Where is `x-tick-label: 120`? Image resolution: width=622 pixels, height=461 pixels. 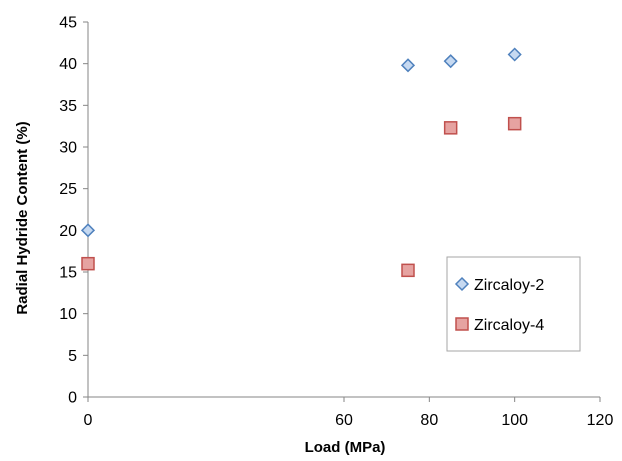
x-tick-label: 120 is located at coordinates (600, 420).